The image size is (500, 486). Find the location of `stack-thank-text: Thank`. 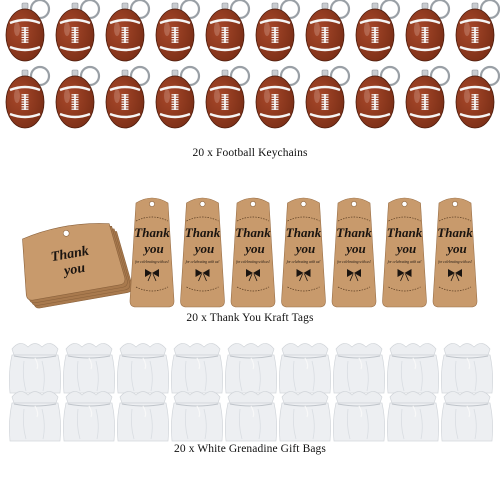

stack-thank-text: Thank is located at coordinates (70, 254).